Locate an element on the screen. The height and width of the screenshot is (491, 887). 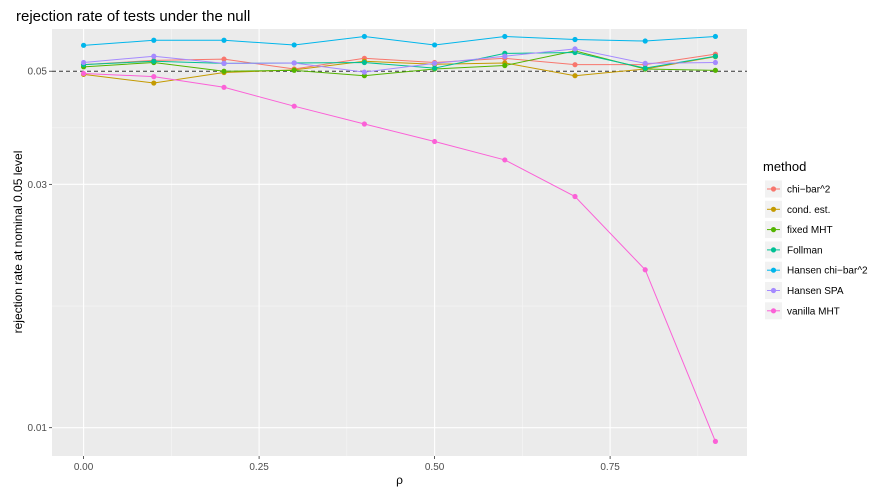
x-axis-title: ρ is located at coordinates (399, 480).